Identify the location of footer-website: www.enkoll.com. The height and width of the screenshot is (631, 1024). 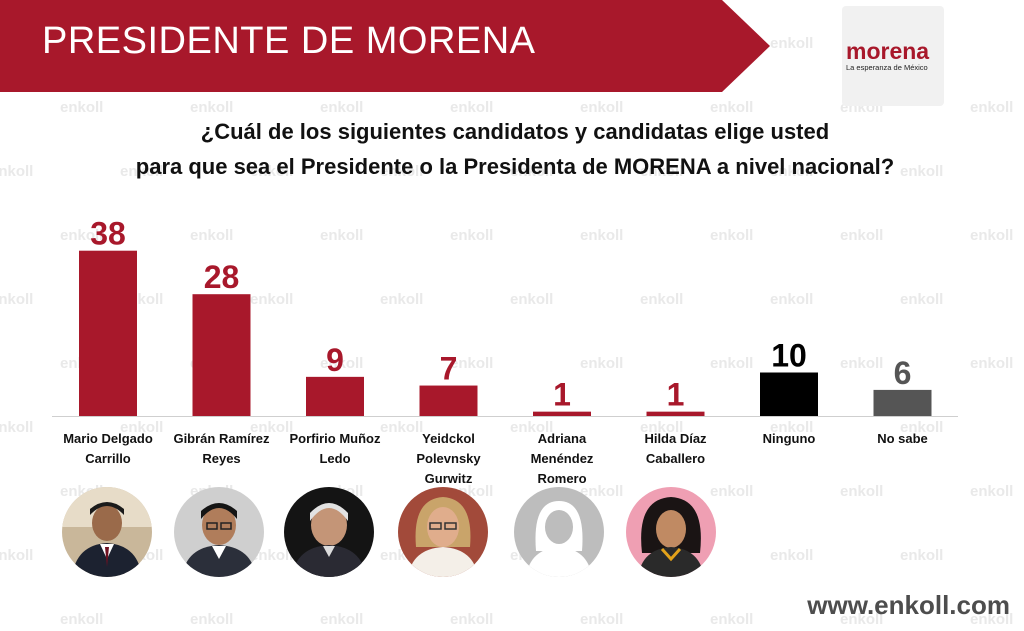
(908, 605).